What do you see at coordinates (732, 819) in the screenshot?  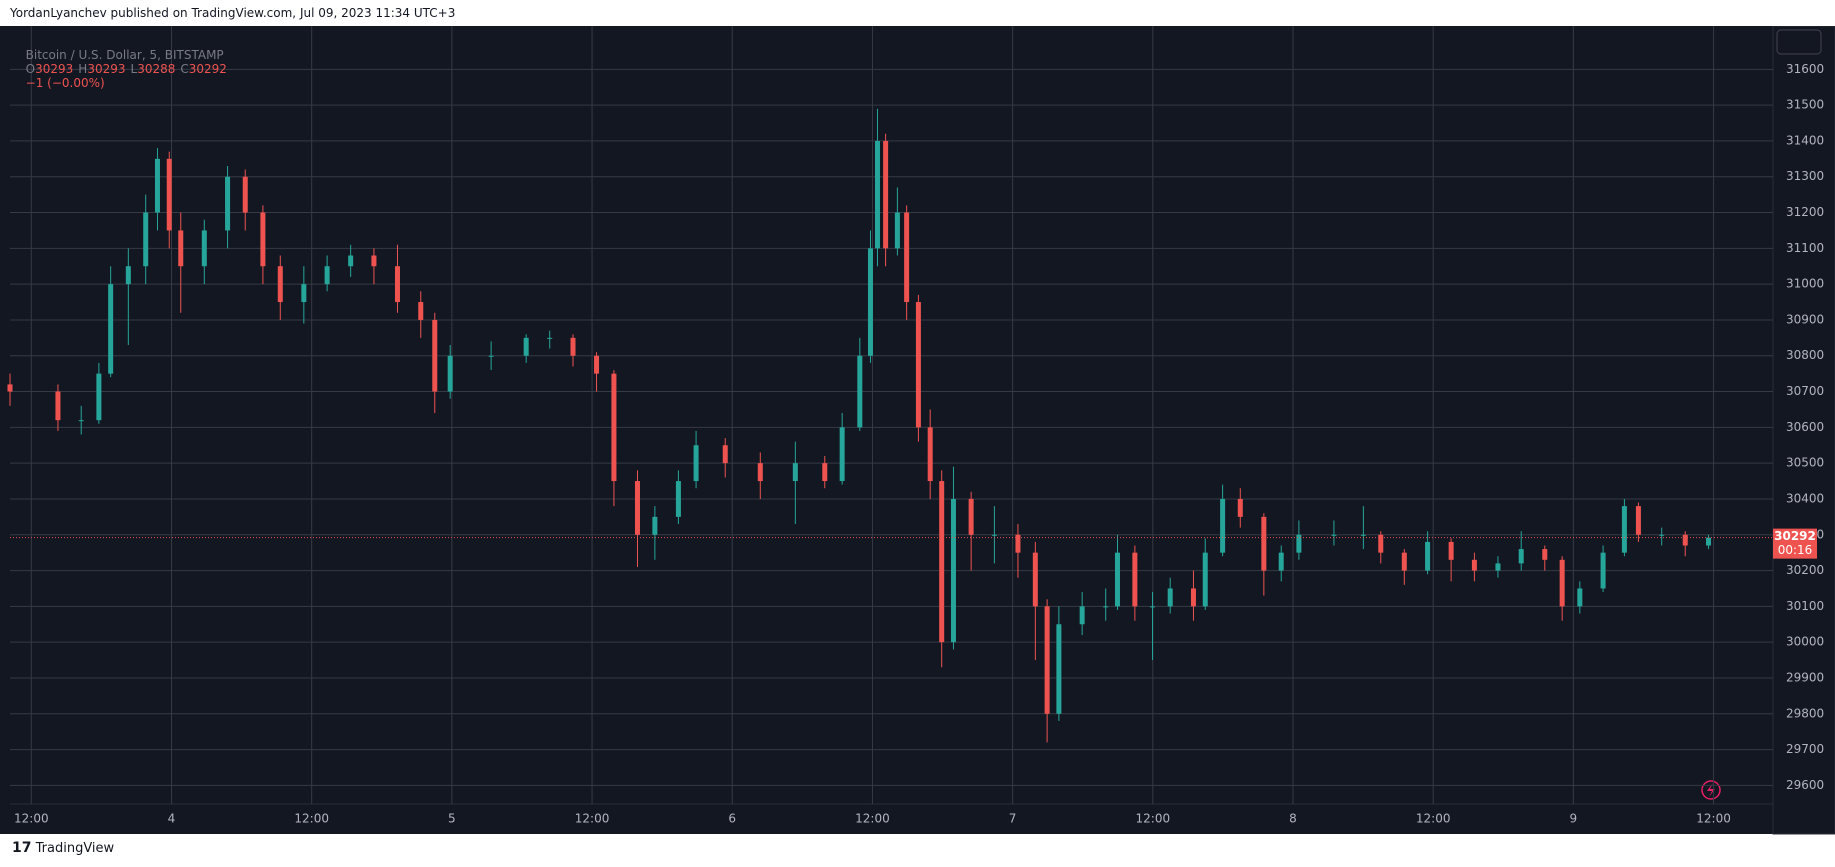 I see `x-tick-label: 6` at bounding box center [732, 819].